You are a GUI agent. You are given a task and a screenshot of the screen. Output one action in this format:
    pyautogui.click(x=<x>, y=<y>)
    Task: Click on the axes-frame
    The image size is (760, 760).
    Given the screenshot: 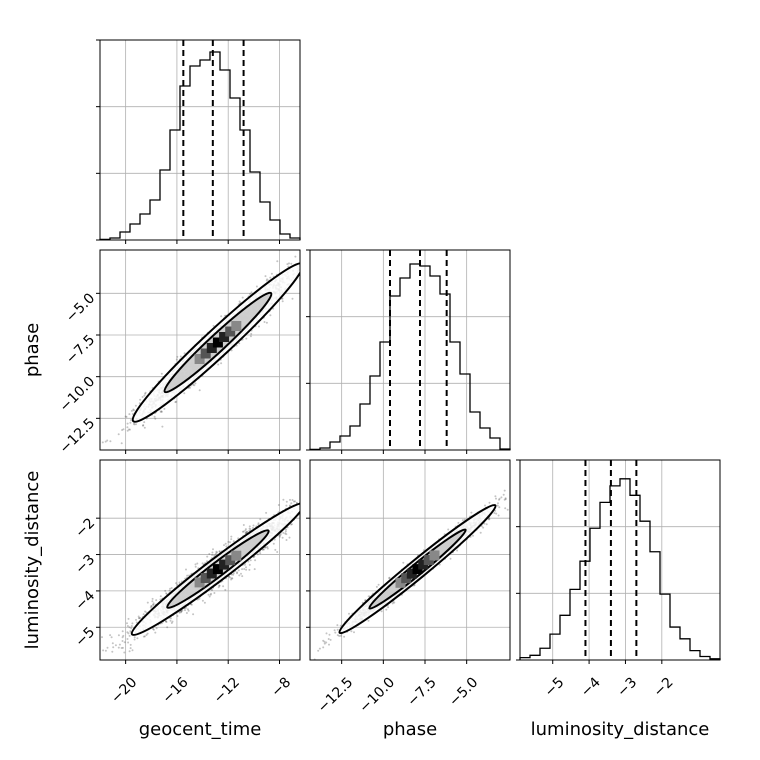 What is the action you would take?
    pyautogui.click(x=410, y=350)
    